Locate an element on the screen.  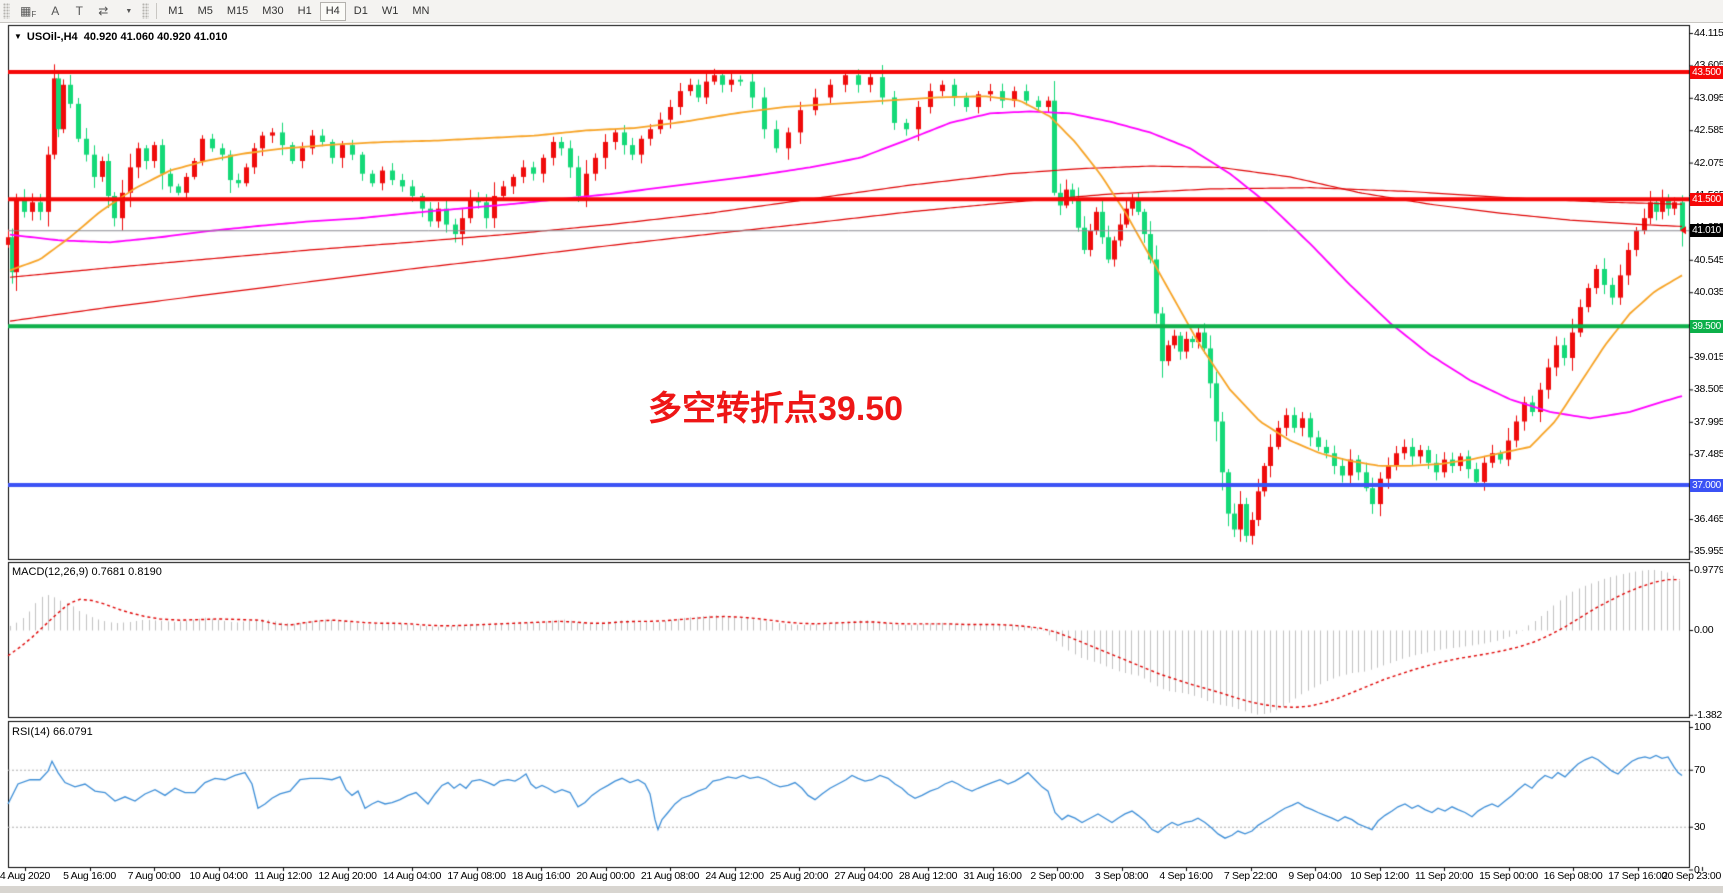
chart-text-annotation: 多空转折点39.50 is located at coordinates (776, 409).